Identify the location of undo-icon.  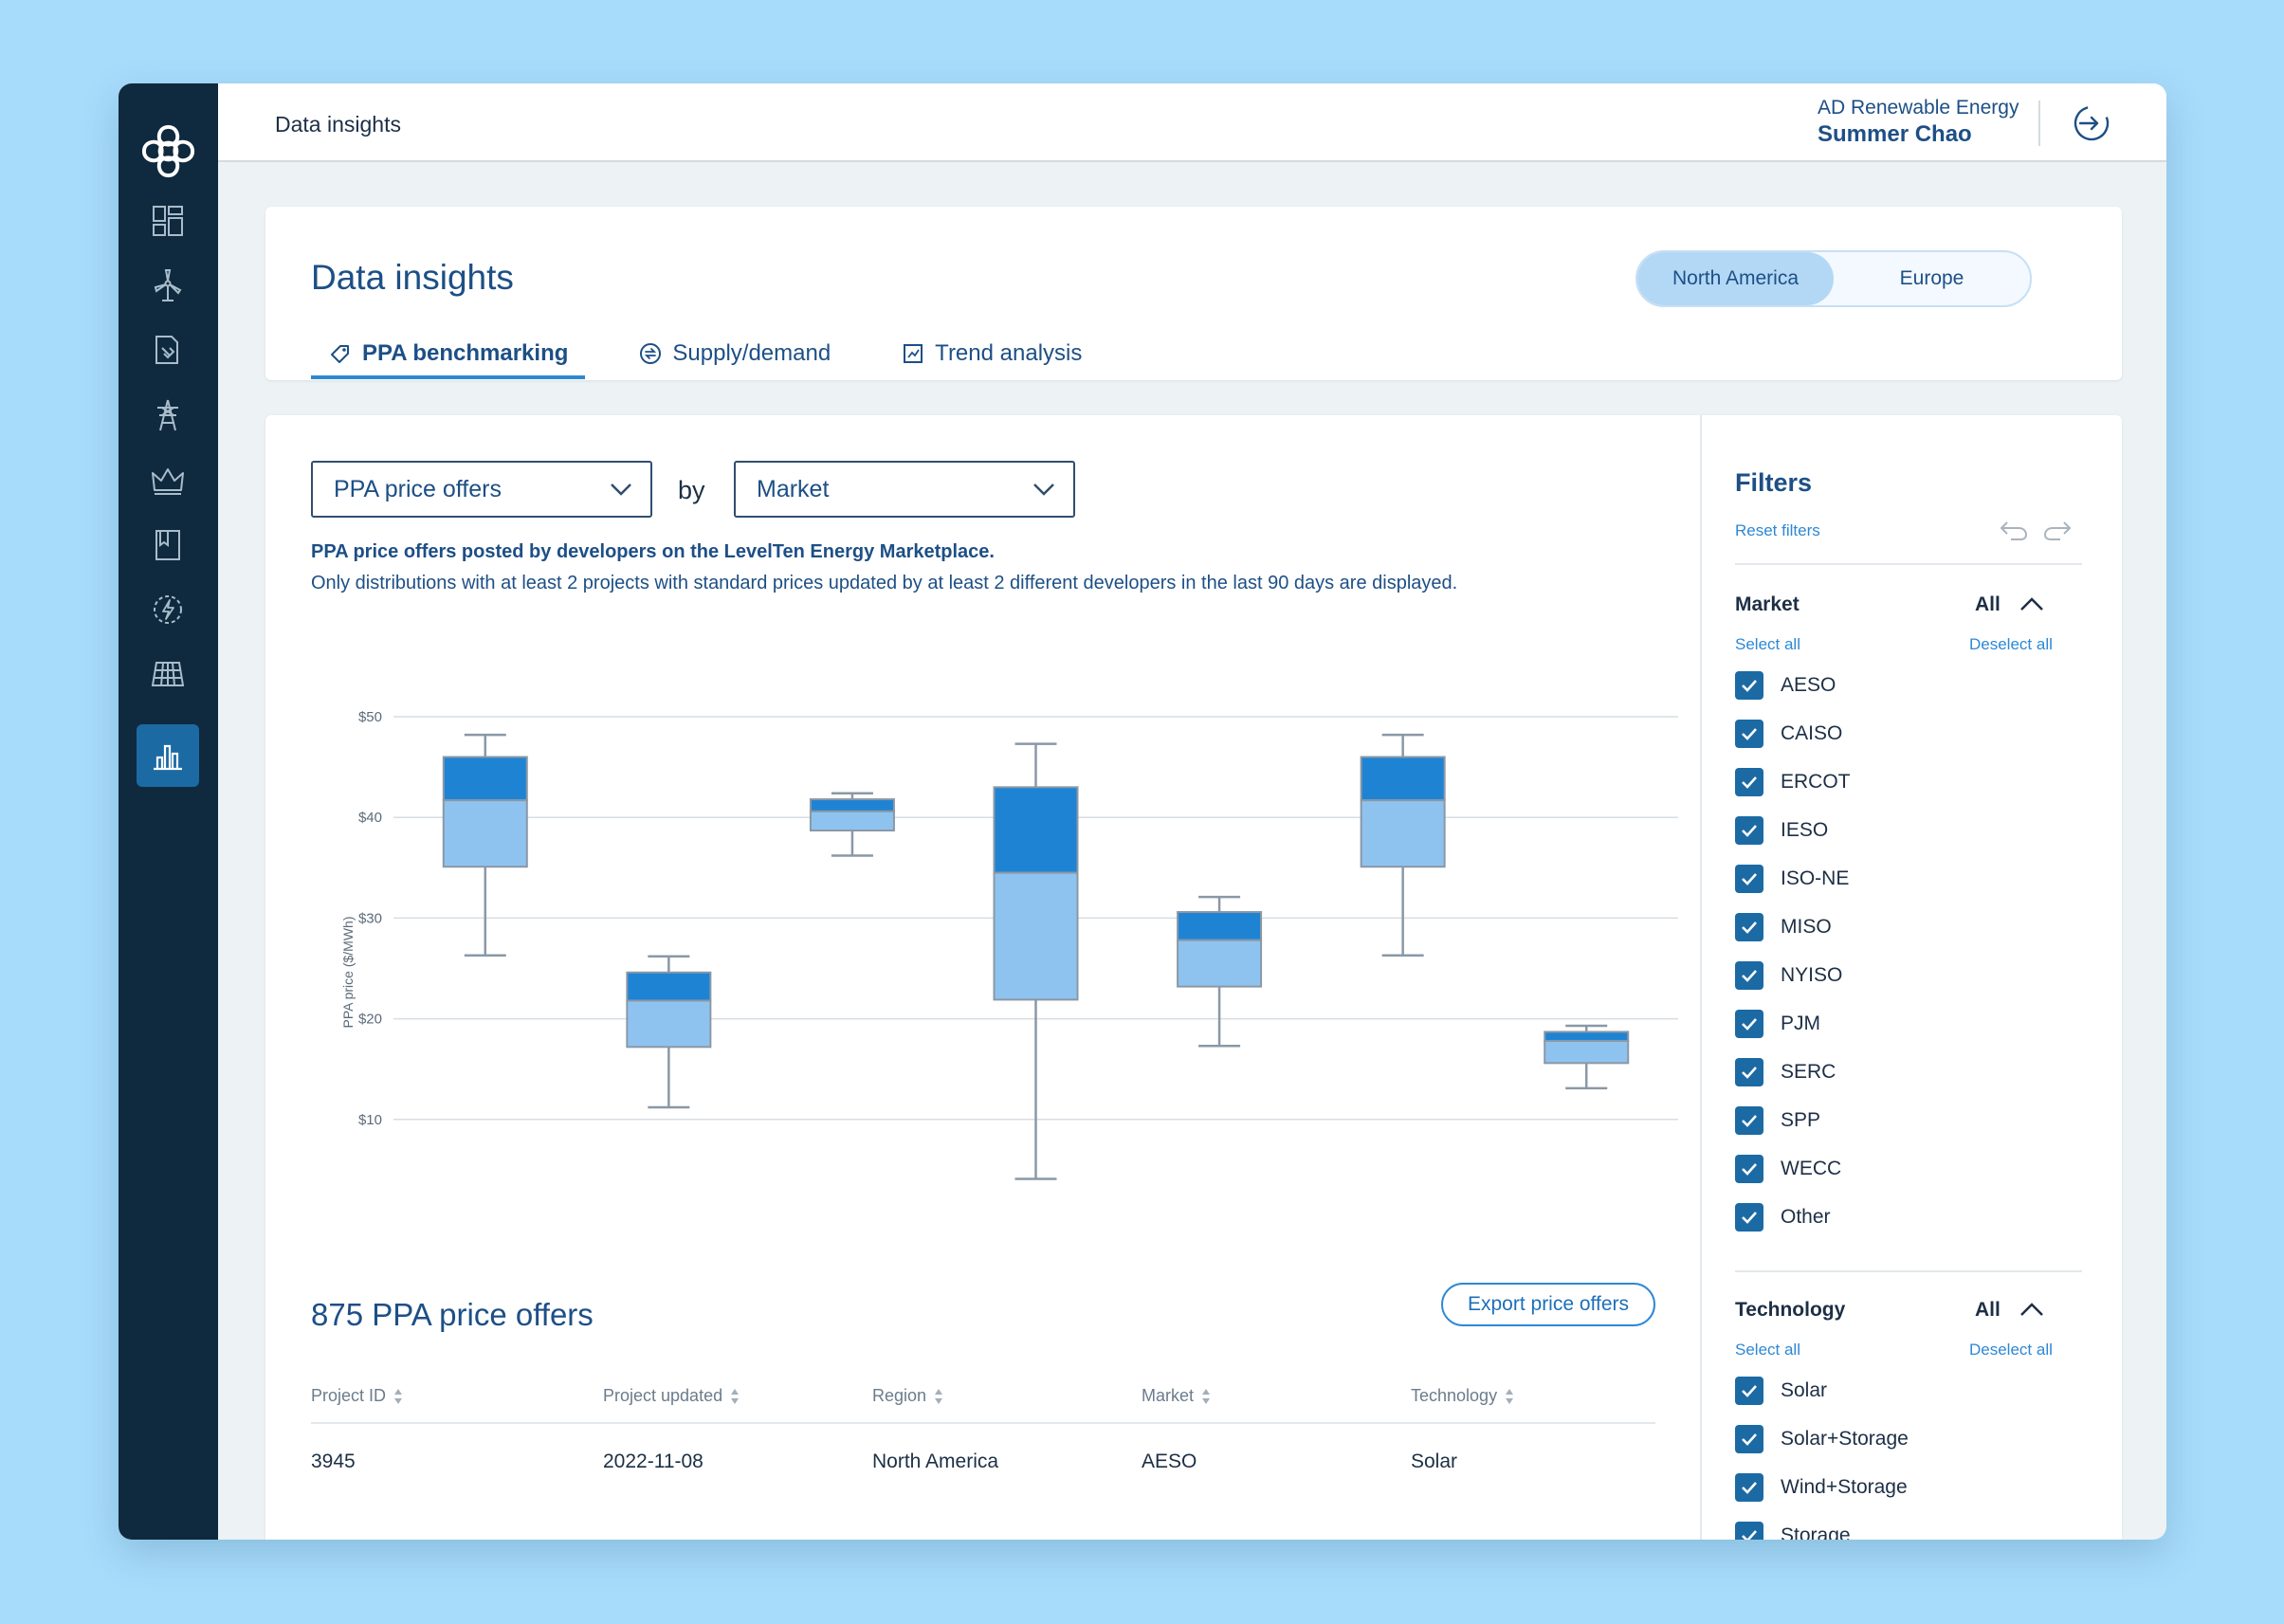
(2014, 530).